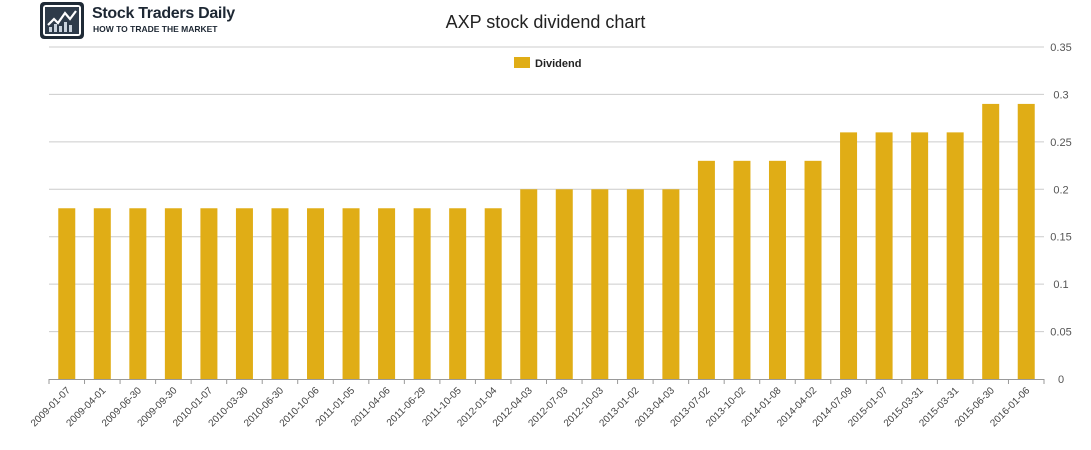 The image size is (1091, 450). Describe the element at coordinates (1060, 48) in the screenshot. I see `y-tick-label: 0.35` at that location.